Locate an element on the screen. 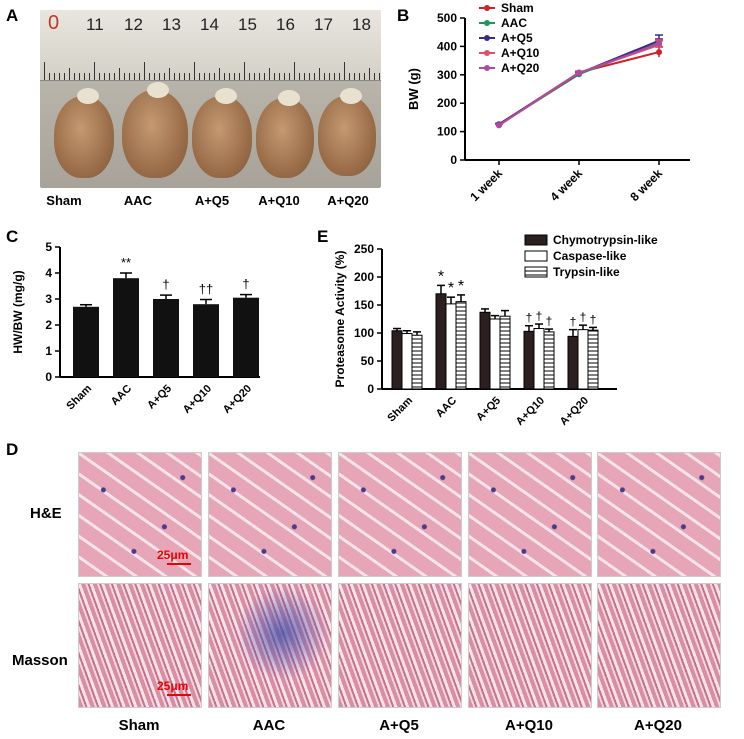  heart-q20 is located at coordinates (347, 132).